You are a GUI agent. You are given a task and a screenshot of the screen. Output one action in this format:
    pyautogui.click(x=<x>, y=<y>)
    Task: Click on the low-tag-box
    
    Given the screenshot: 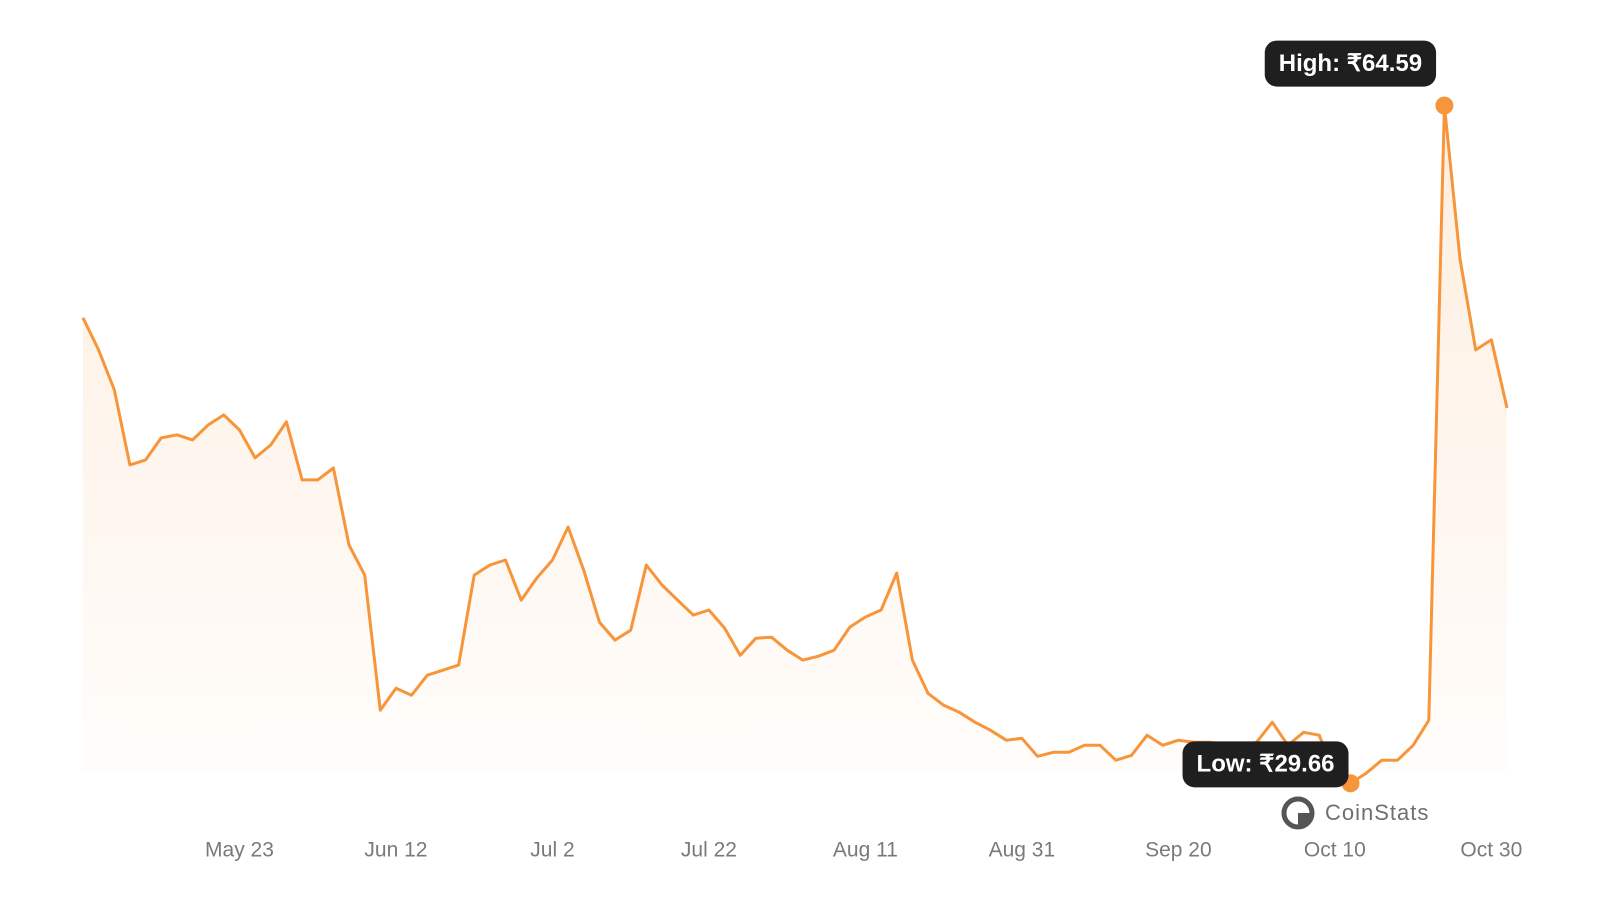 What is the action you would take?
    pyautogui.click(x=1265, y=764)
    